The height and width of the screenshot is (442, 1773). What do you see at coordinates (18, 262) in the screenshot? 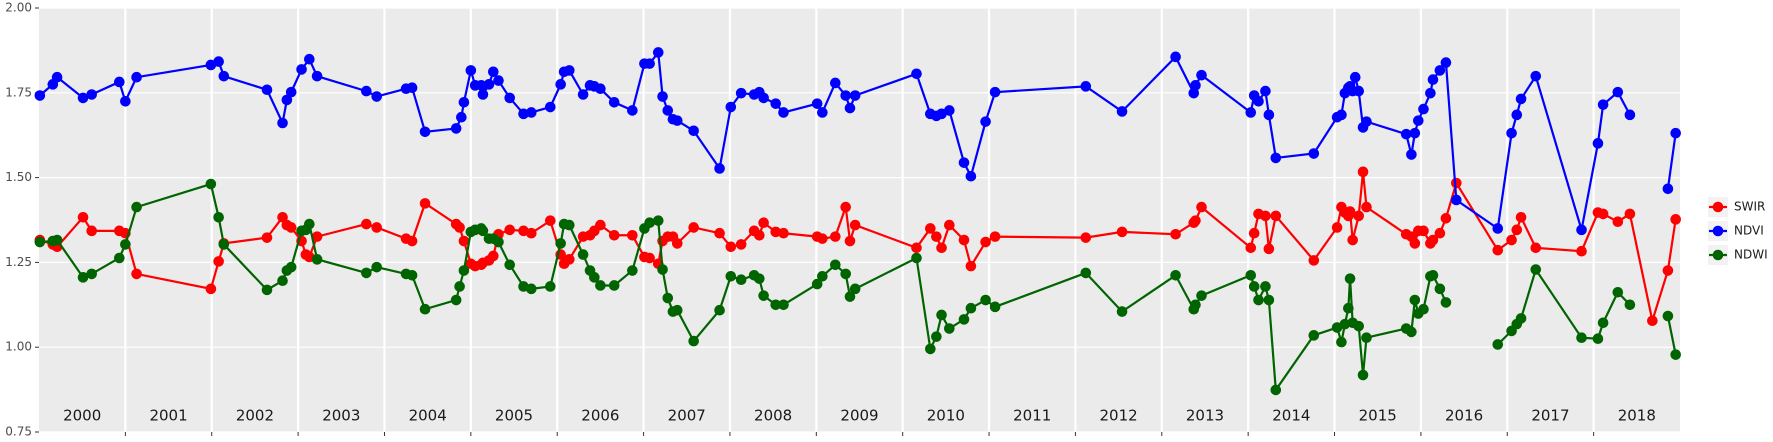
I see `y-tick-label: 1.25` at bounding box center [18, 262].